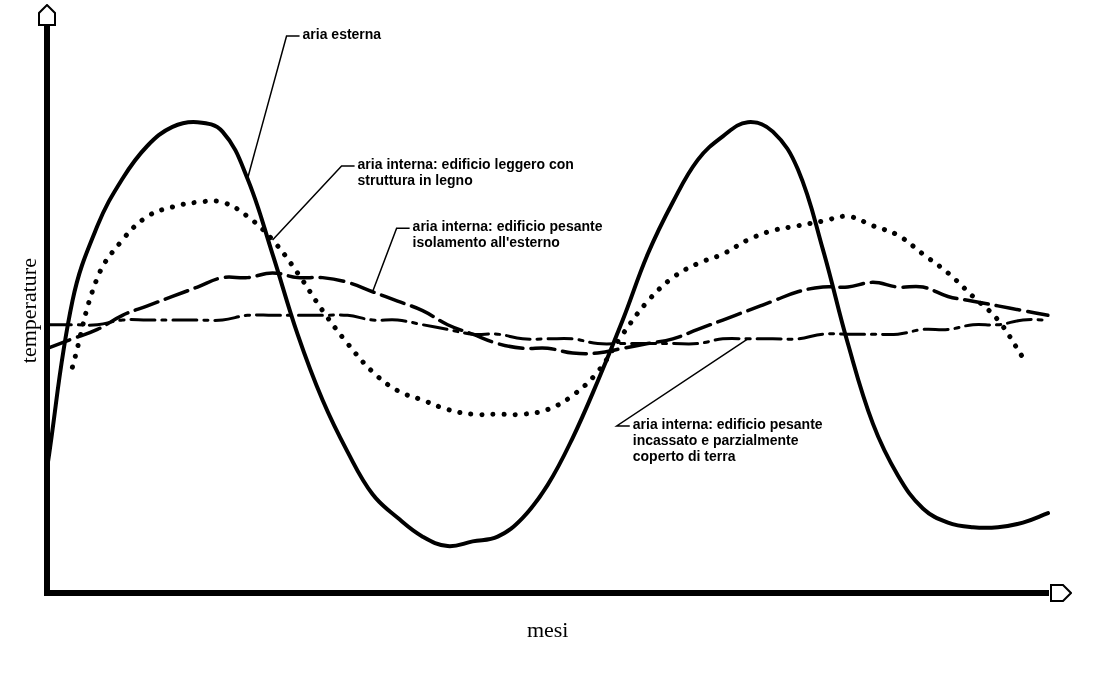 Image resolution: width=1112 pixels, height=675 pixels. Describe the element at coordinates (342, 33) in the screenshot. I see `text: aria esterna` at that location.